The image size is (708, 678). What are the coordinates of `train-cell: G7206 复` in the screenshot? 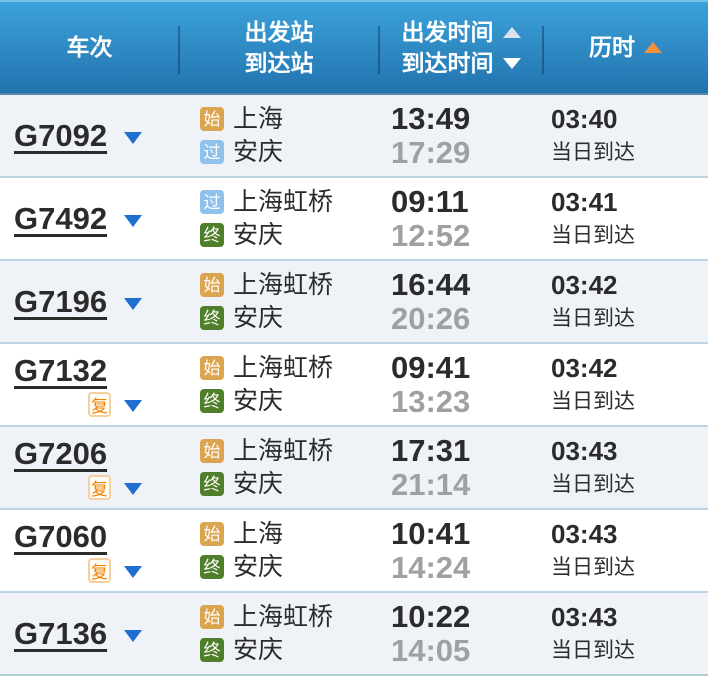 It's located at (89, 467).